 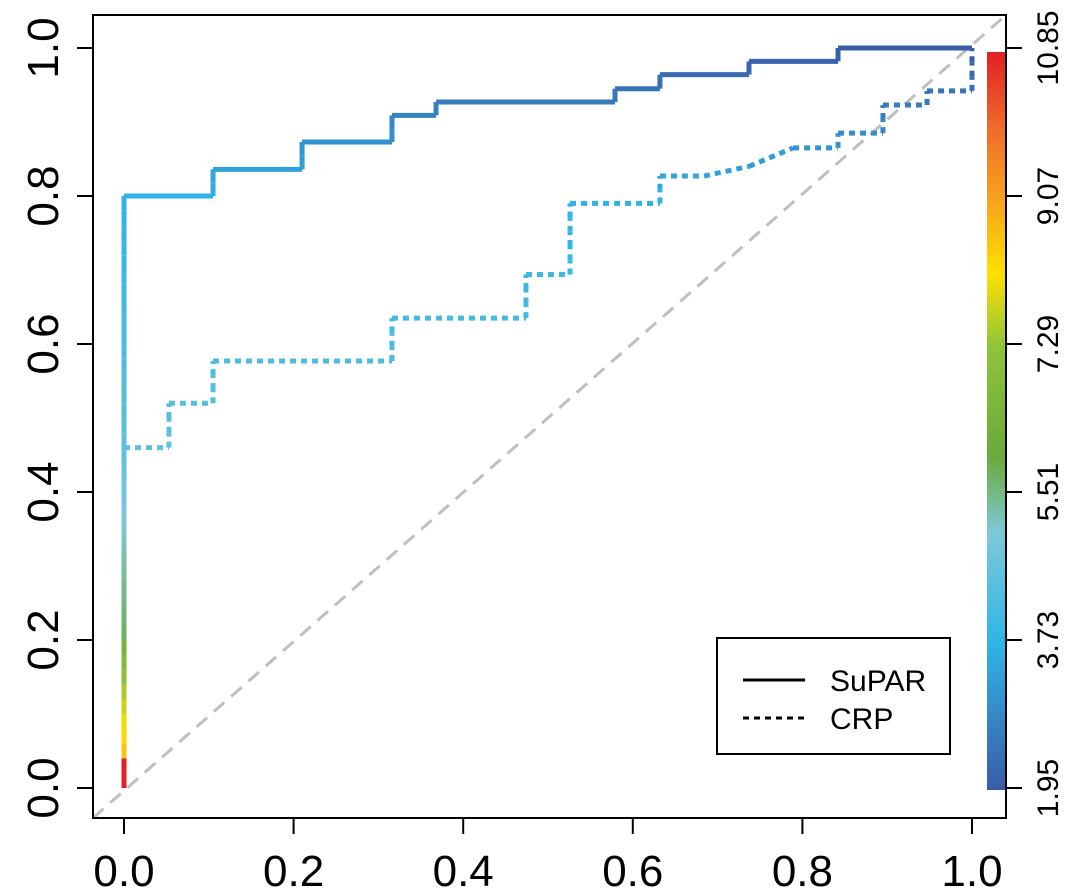 I want to click on y-tick-label: 0.6, so click(x=43, y=343).